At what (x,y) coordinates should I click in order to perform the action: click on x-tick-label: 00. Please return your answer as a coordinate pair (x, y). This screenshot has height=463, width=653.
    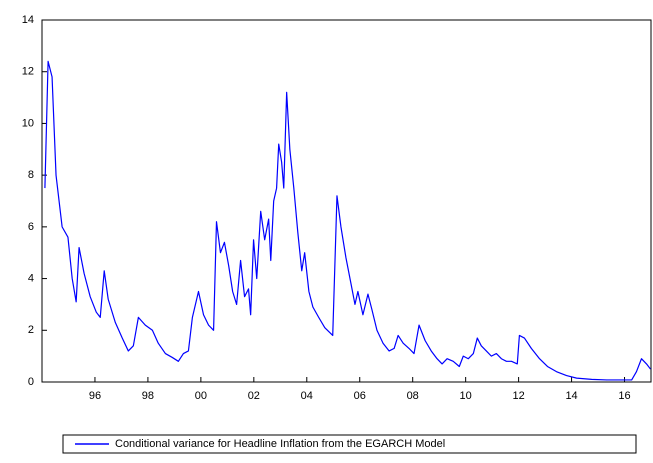
    Looking at the image, I should click on (201, 396).